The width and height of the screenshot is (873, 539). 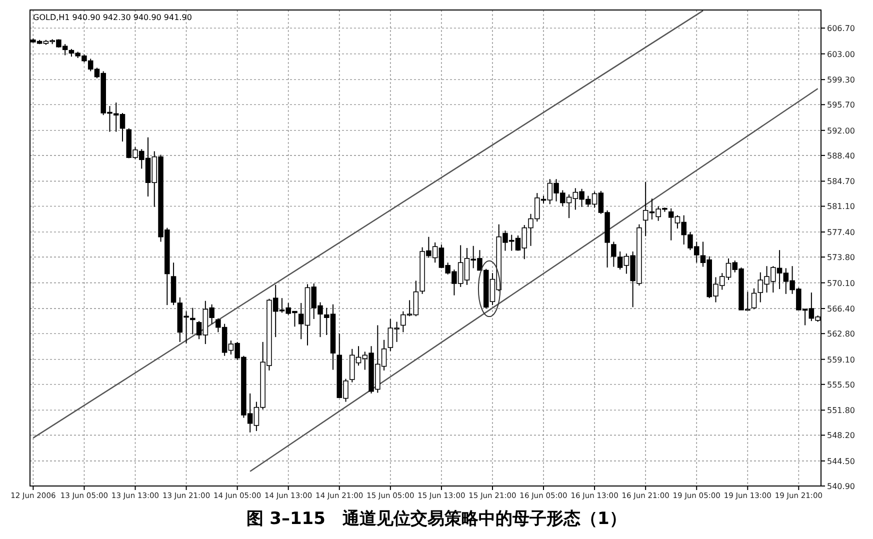 I want to click on y-tick-label: 581.10, so click(x=841, y=207).